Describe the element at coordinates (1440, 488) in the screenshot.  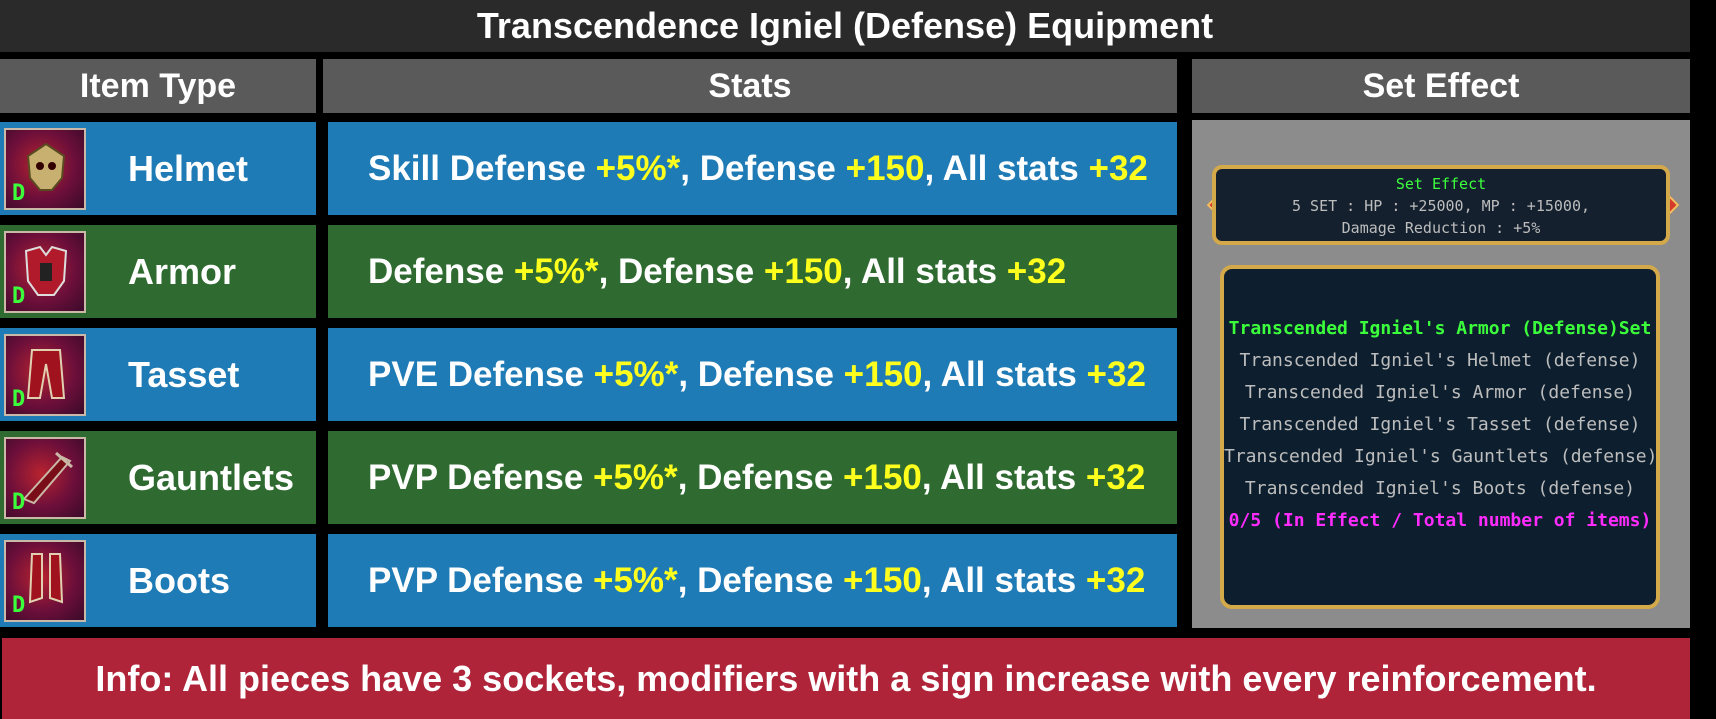
I see `set-piece: Transcended Igniel's Boots (defense)` at that location.